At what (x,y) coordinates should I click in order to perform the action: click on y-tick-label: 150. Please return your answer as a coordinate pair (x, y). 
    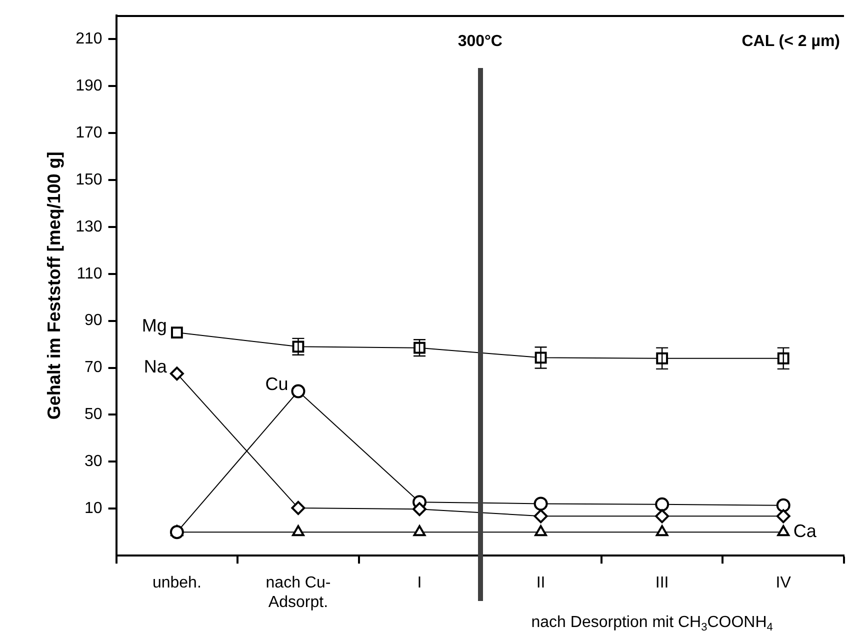
    Looking at the image, I should click on (89, 179).